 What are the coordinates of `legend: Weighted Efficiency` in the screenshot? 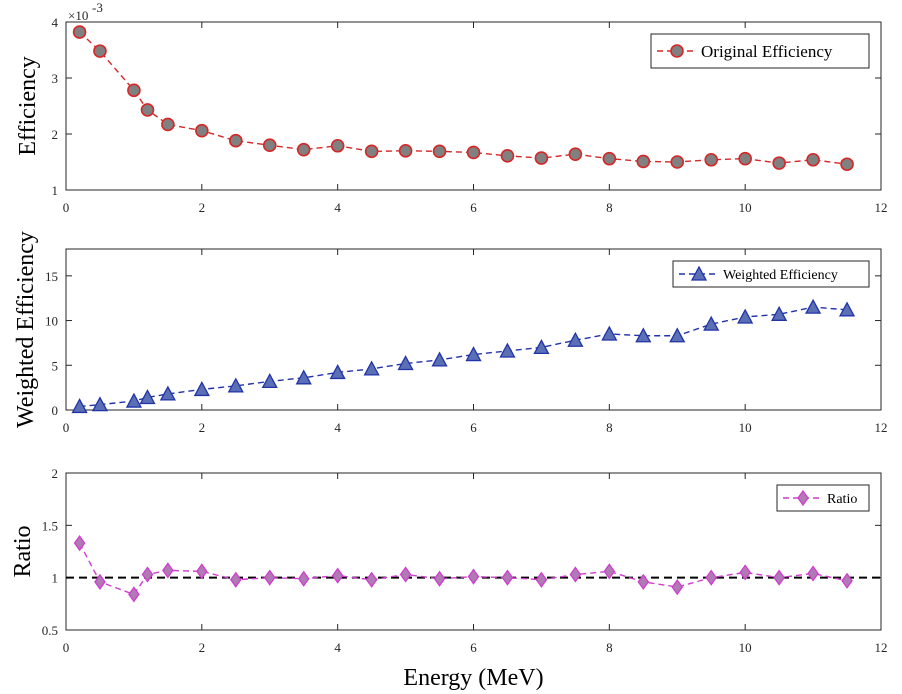 It's located at (771, 274).